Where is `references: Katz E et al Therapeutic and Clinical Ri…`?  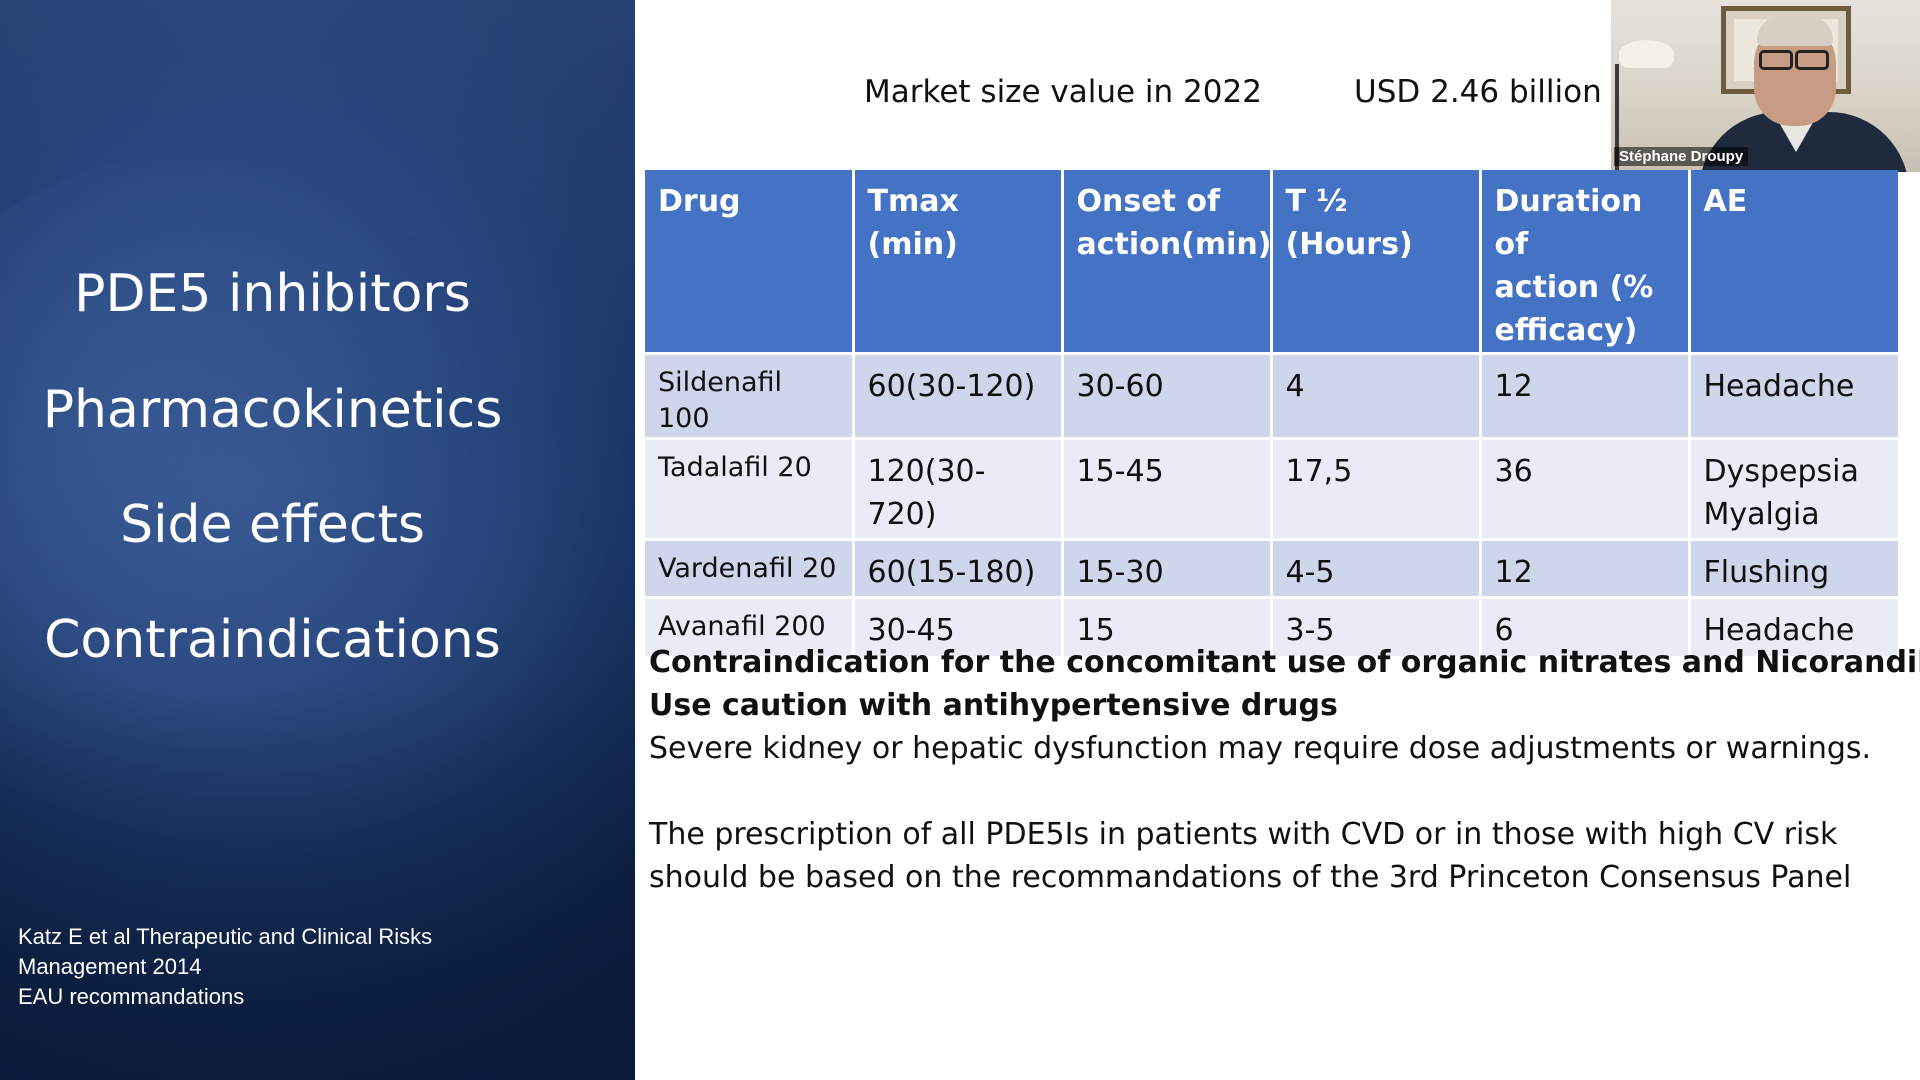
references: Katz E et al Therapeutic and Clinical Ri… is located at coordinates (225, 967).